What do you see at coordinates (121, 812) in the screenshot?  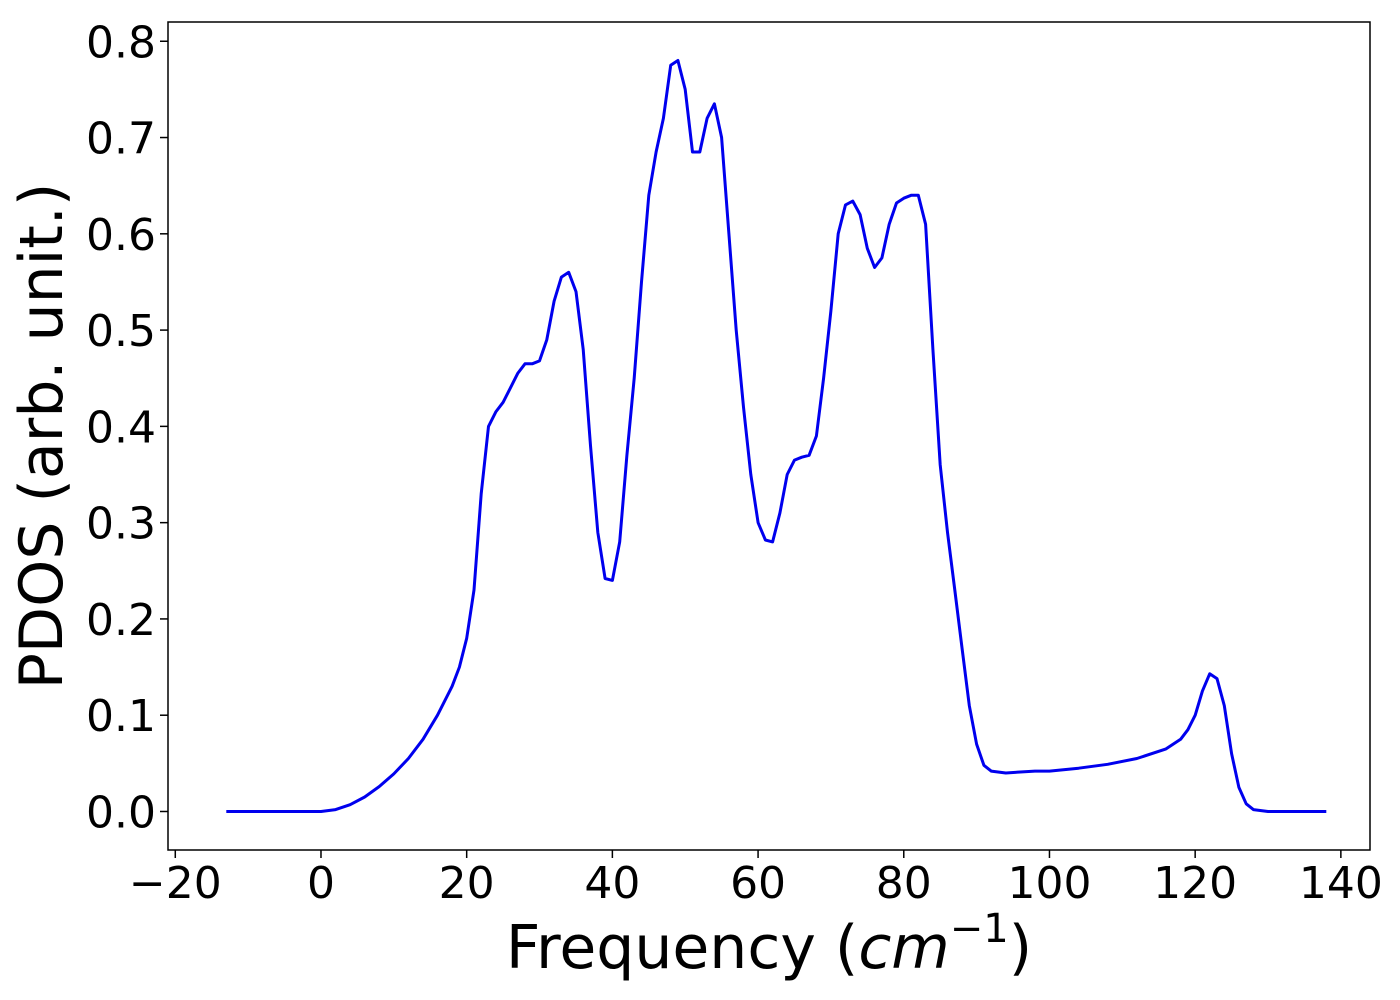 I see `y-tick-label: 0.0` at bounding box center [121, 812].